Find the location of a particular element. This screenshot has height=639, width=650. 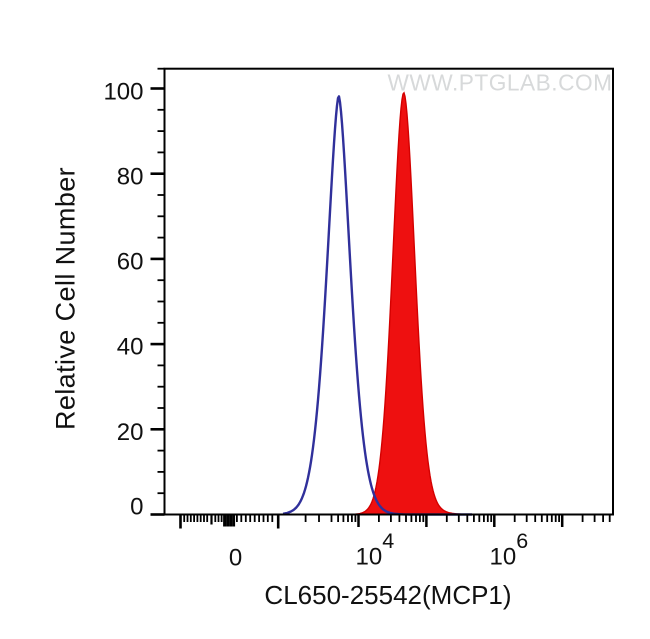

svg-text: 40 is located at coordinates (130, 347).